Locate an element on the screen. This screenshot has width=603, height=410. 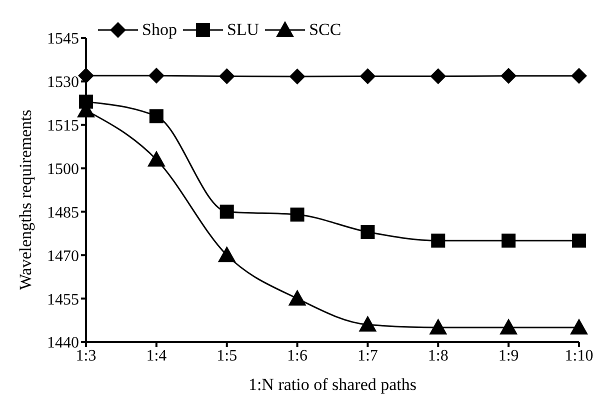
y-tick-label: 1455 is located at coordinates (63, 299).